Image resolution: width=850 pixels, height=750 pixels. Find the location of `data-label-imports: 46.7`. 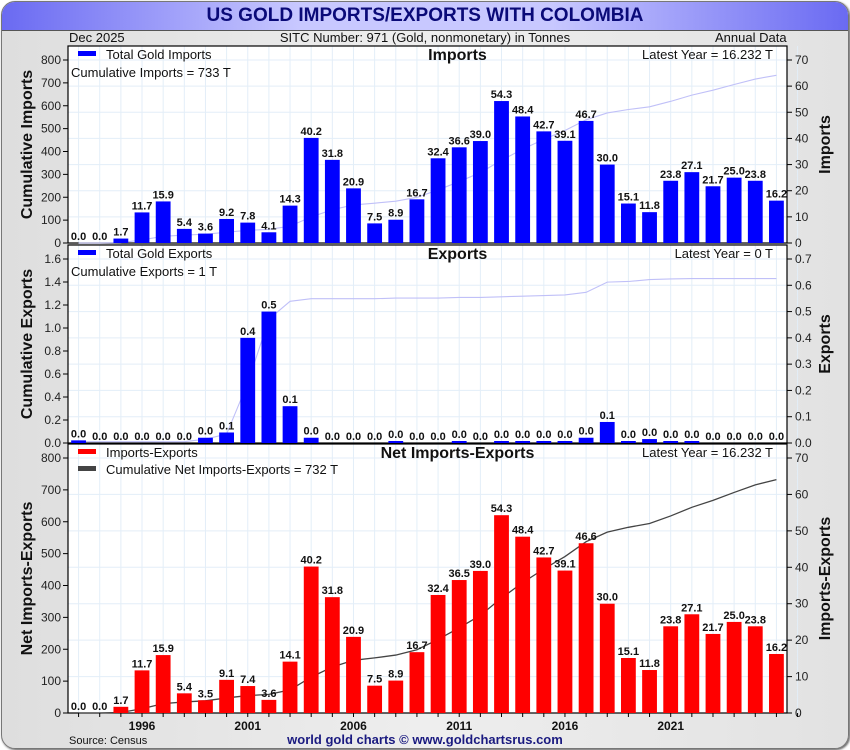

data-label-imports: 46.7 is located at coordinates (585, 115).